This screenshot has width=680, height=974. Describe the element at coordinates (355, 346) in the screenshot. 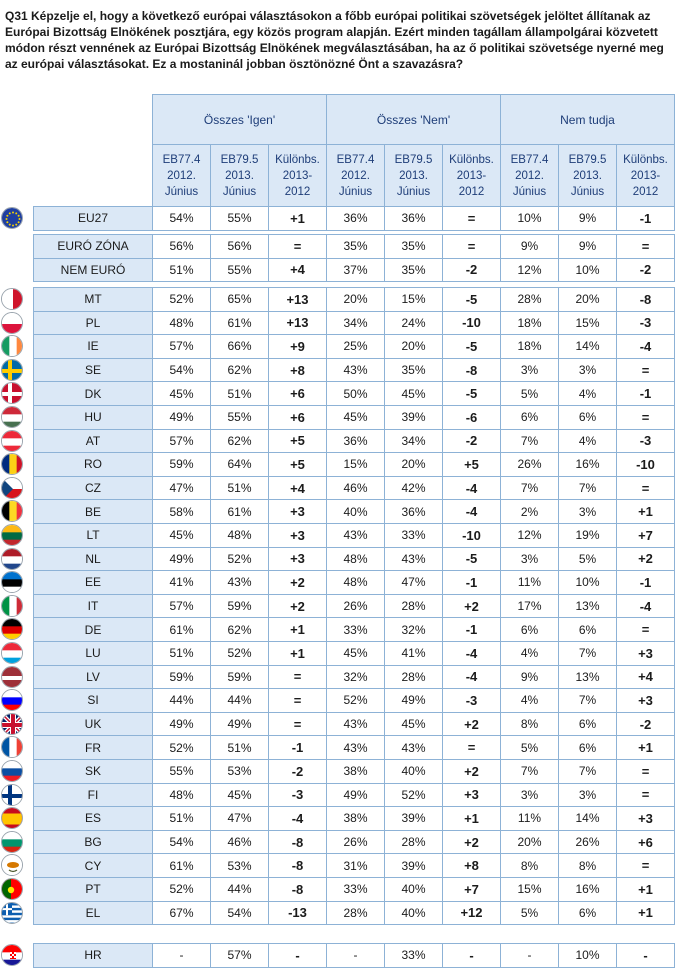

I see `data-cell: 25%` at that location.